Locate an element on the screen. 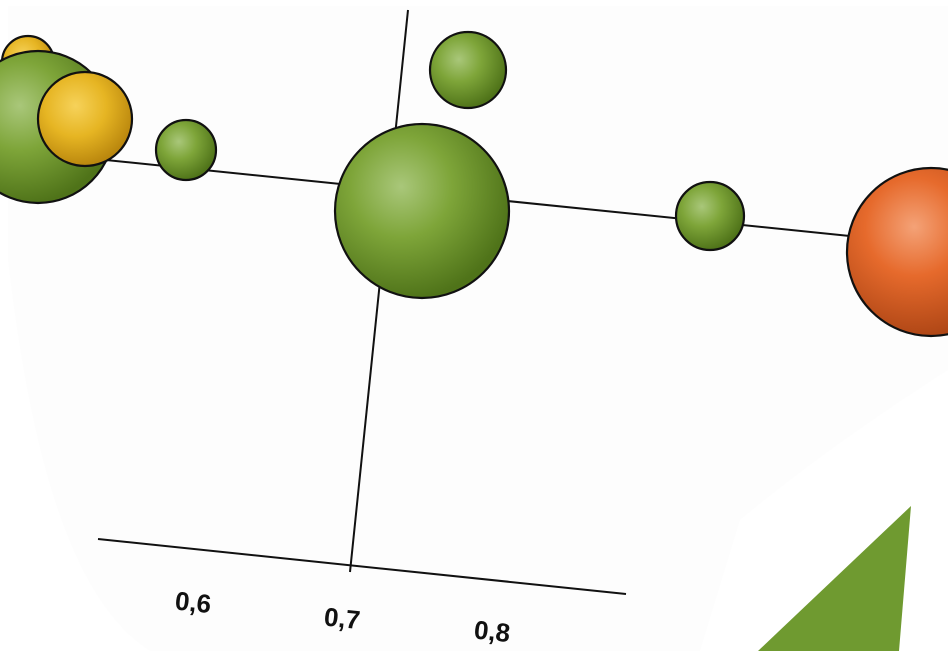 Image resolution: width=948 pixels, height=651 pixels. x-tick-label: 0,7 is located at coordinates (342, 618).